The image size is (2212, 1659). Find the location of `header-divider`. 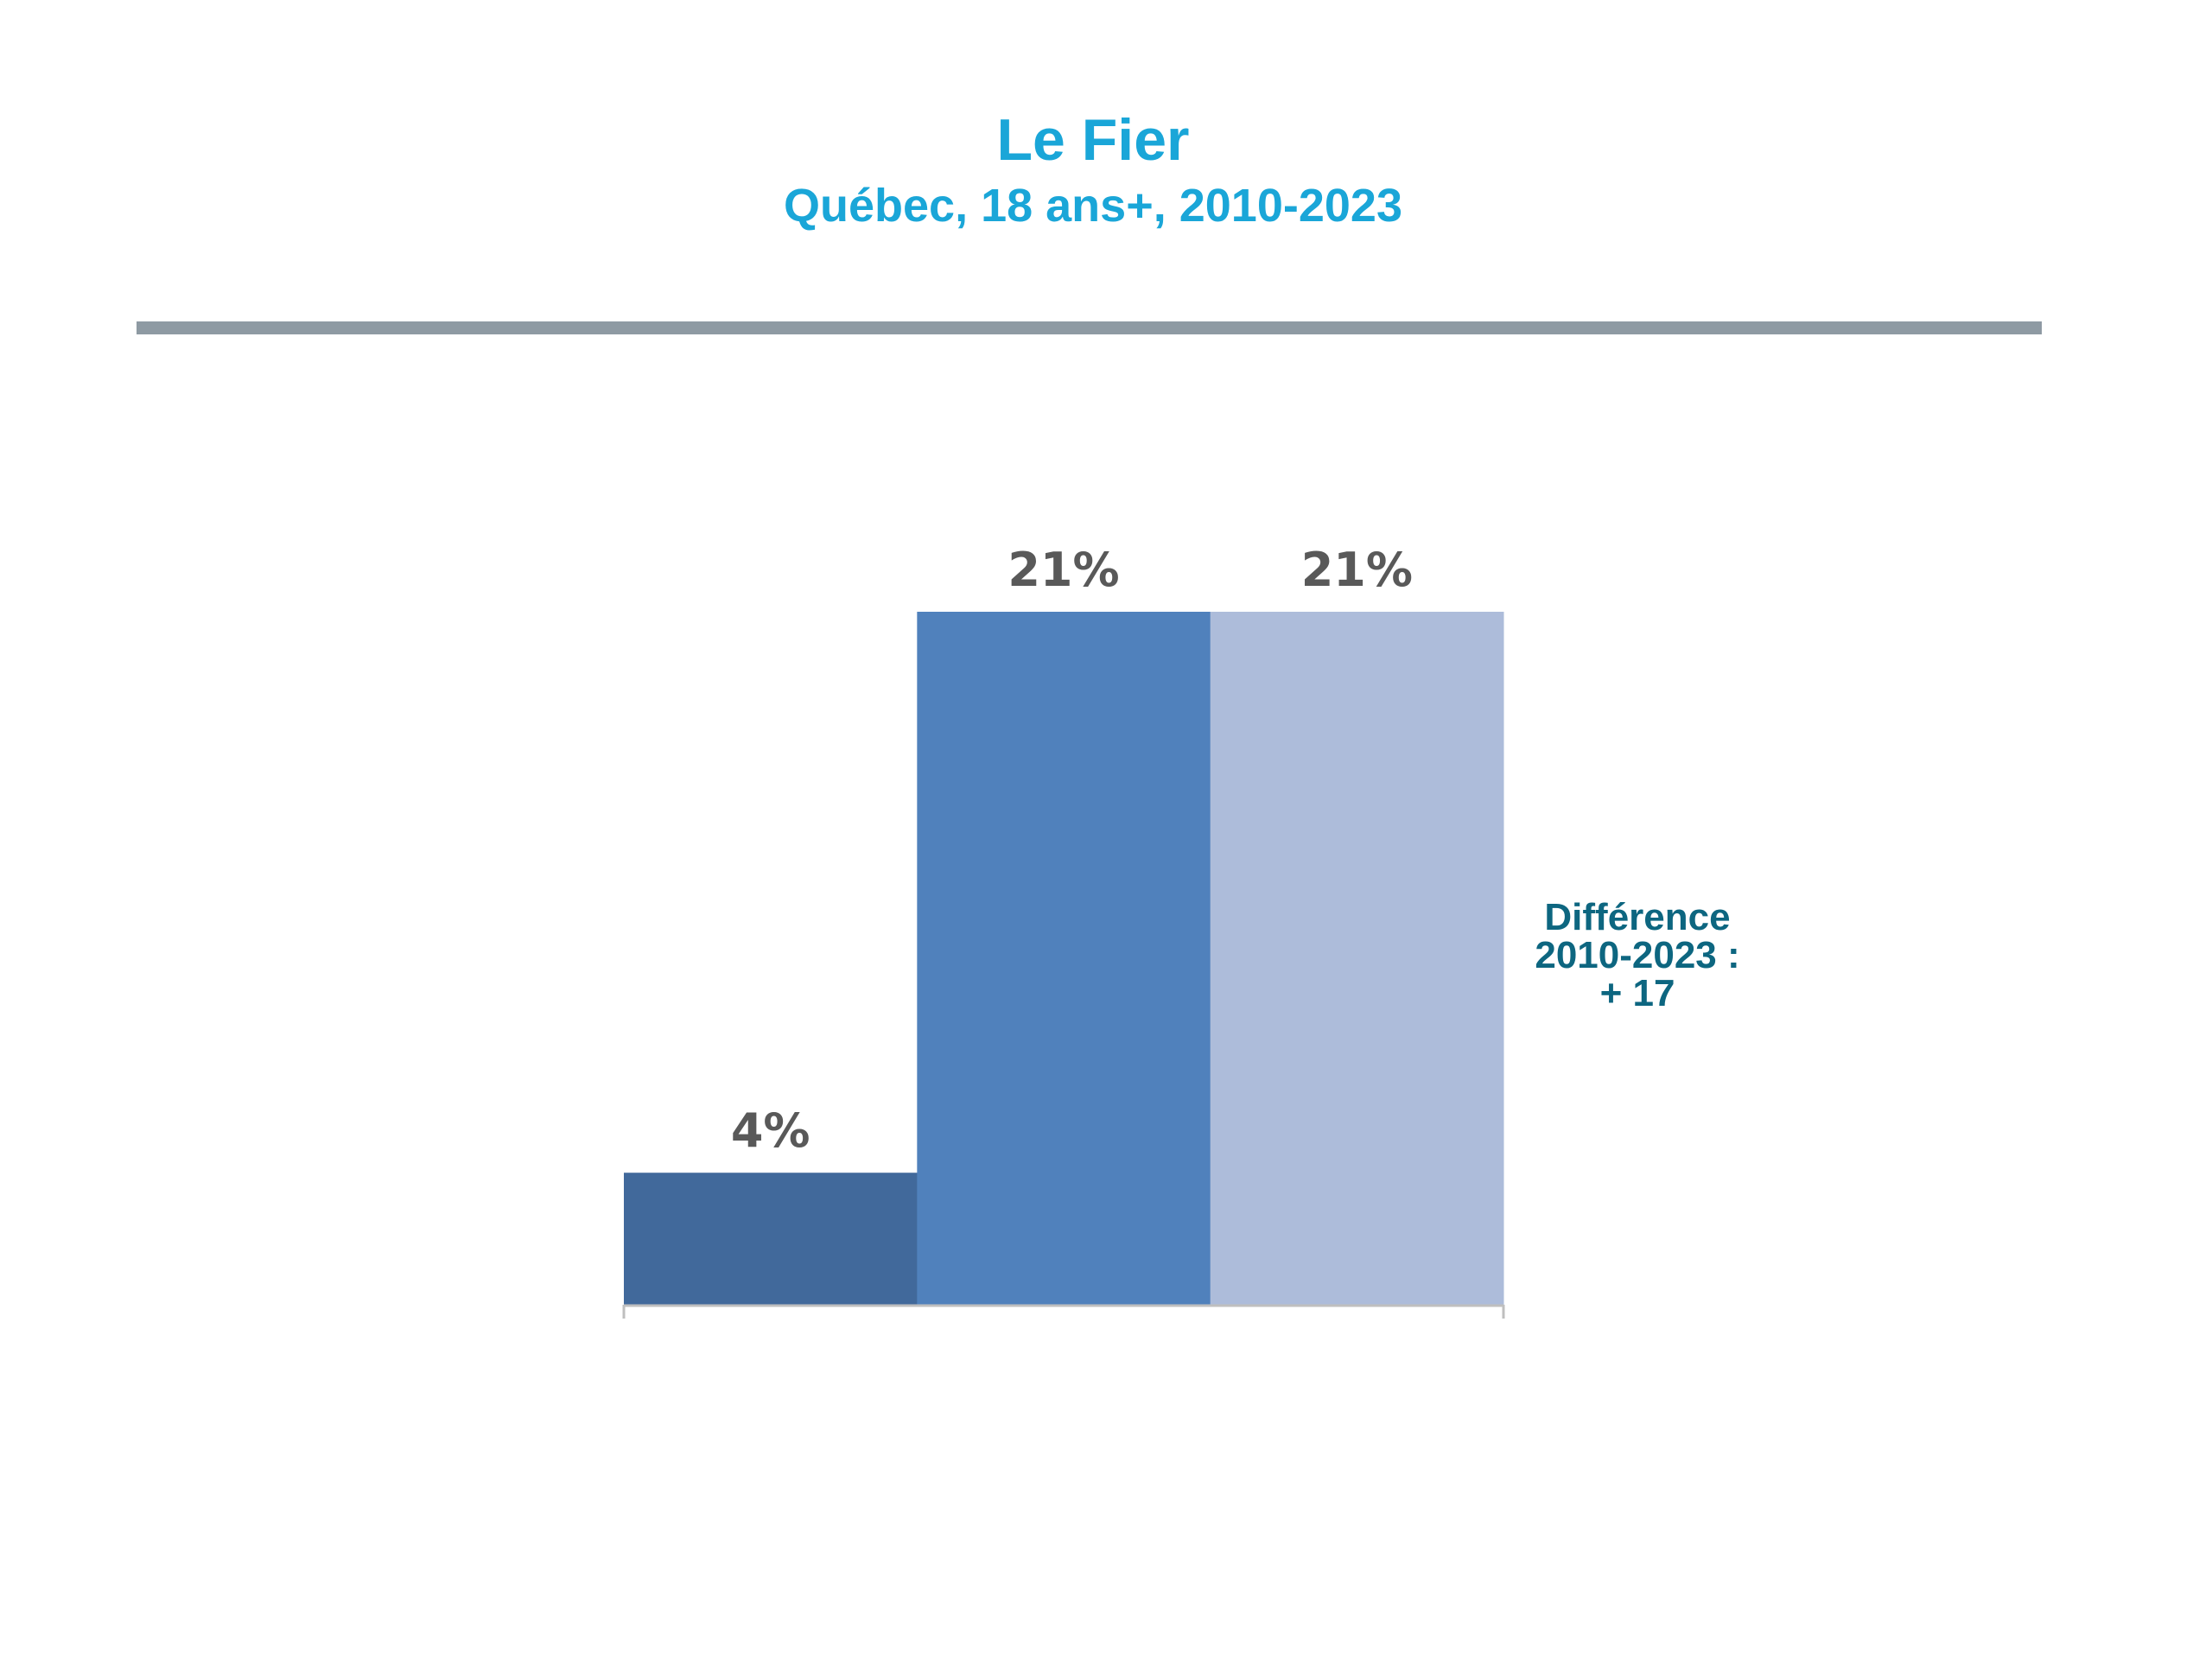

header-divider is located at coordinates (1089, 327).